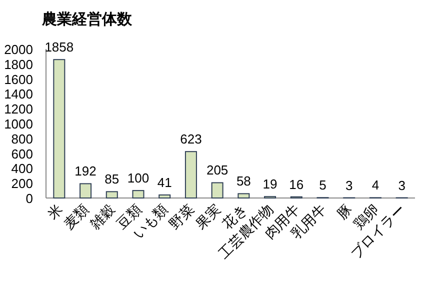 The height and width of the screenshot is (281, 421). Describe the element at coordinates (322, 185) in the screenshot. I see `data-label: 5` at that location.